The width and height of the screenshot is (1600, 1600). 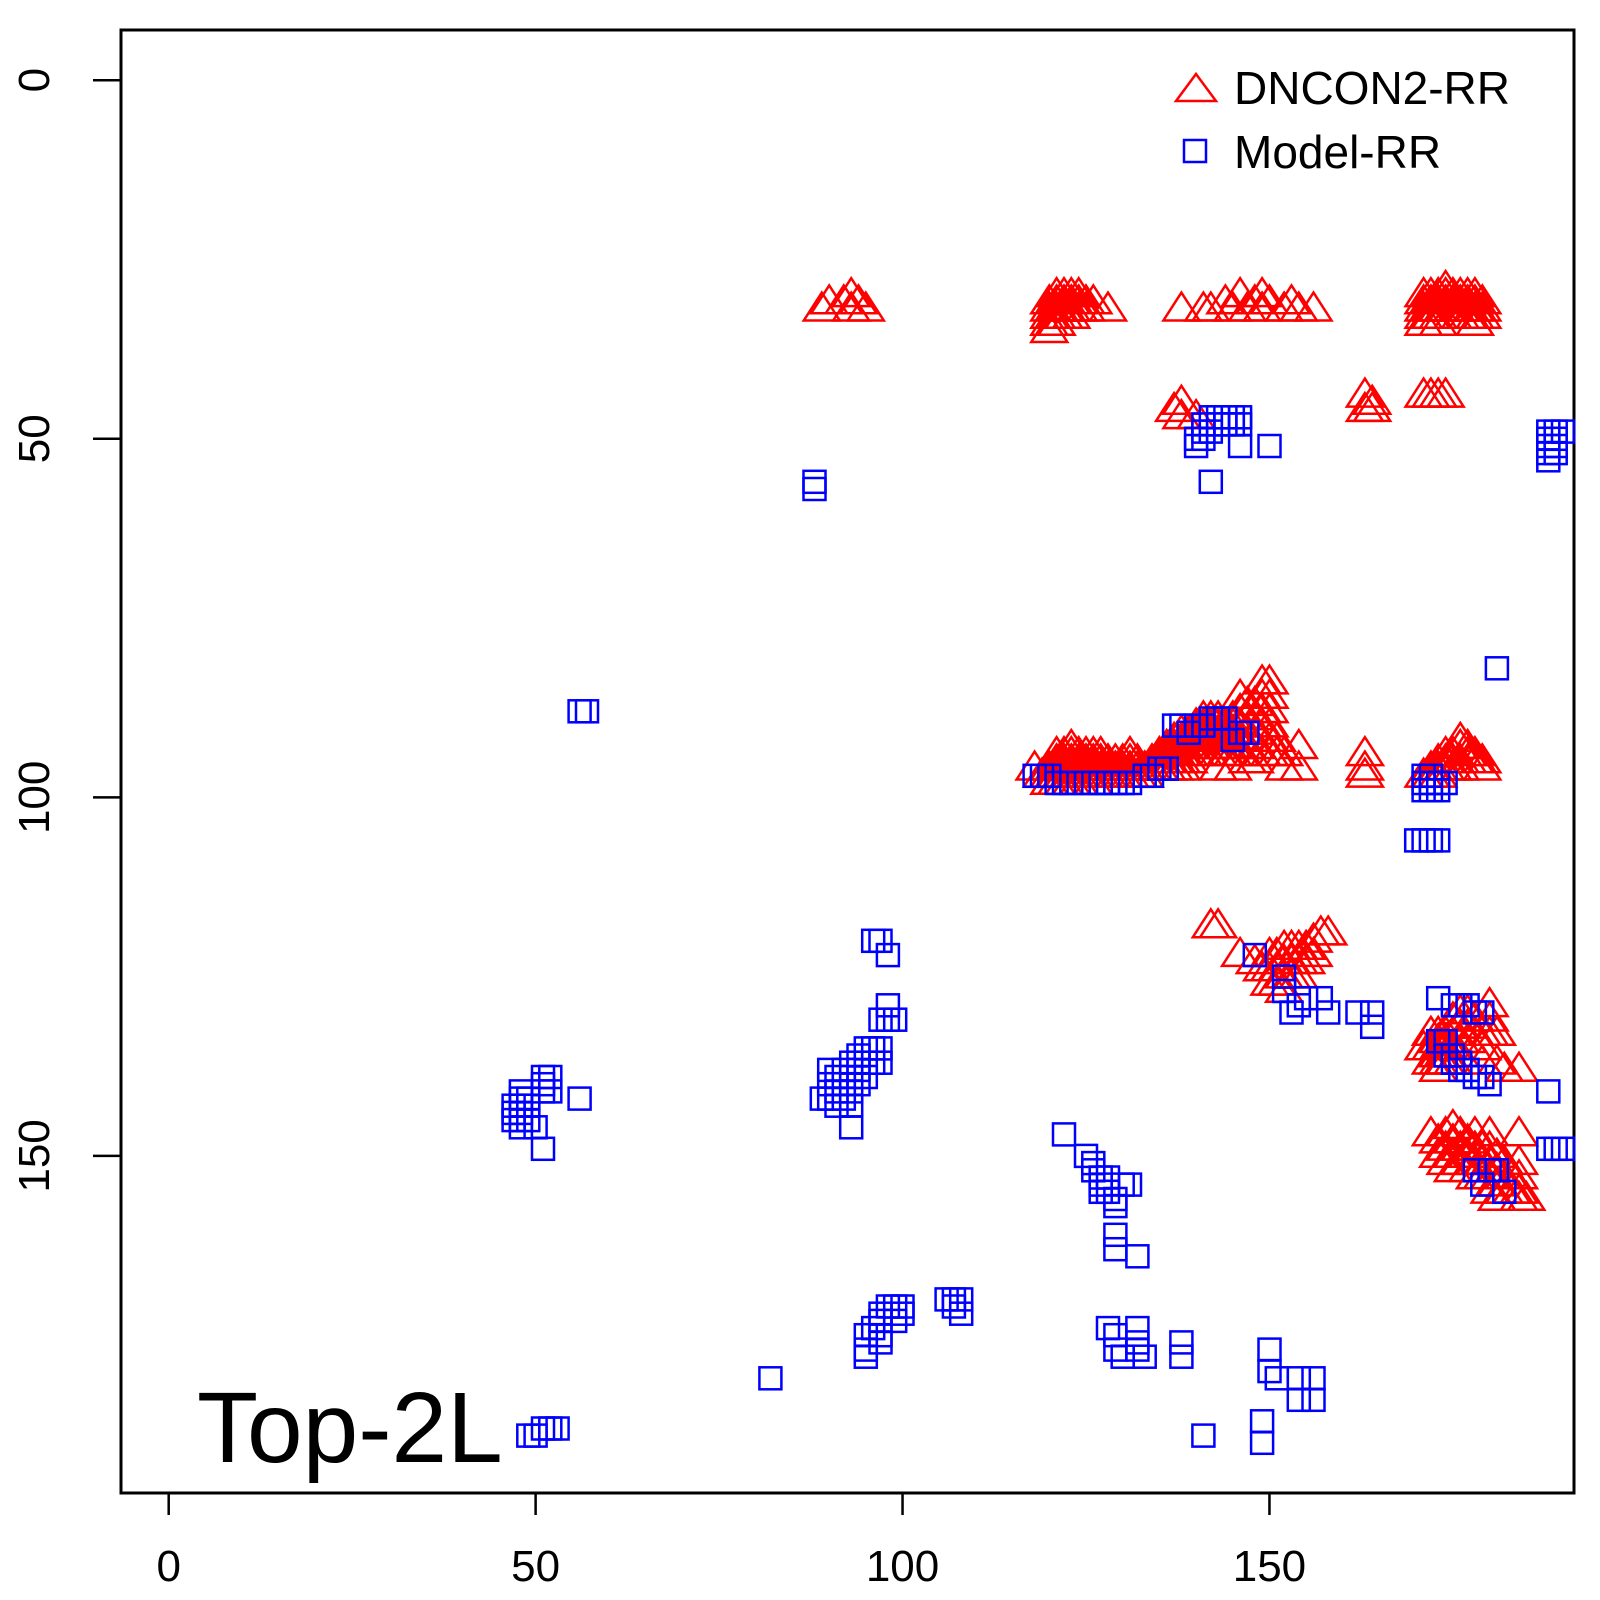 What do you see at coordinates (1269, 1566) in the screenshot?
I see `x-tick-label: 150` at bounding box center [1269, 1566].